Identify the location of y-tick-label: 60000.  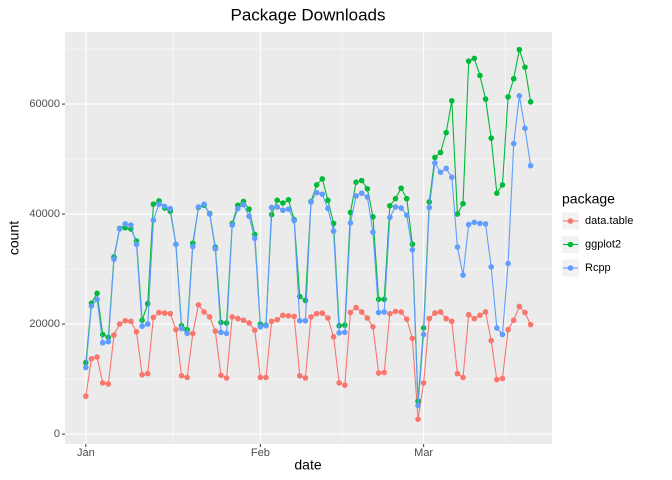
(44, 104).